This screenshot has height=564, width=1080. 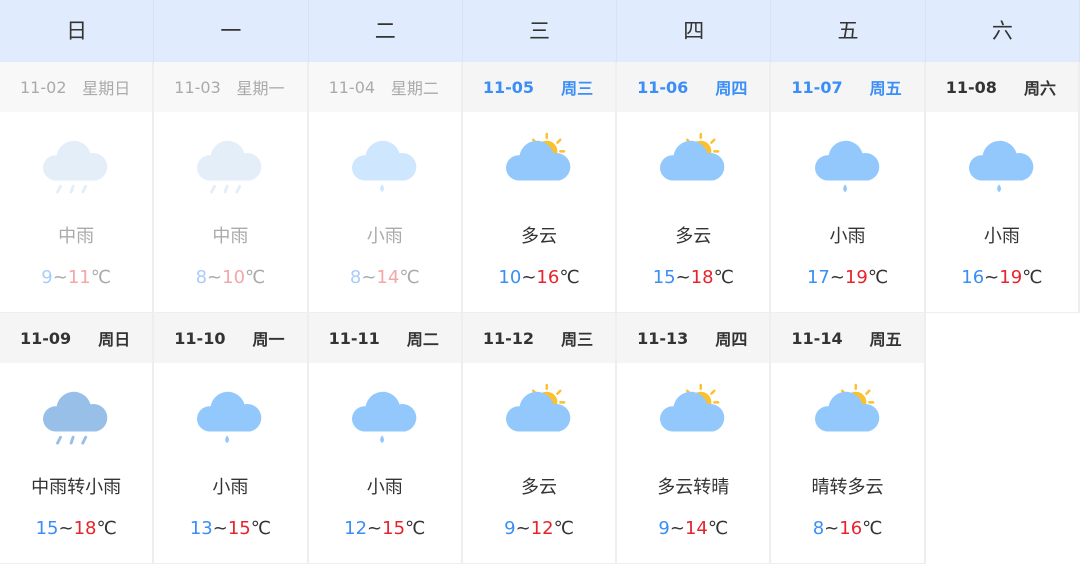 I want to click on day-cell: 11-09 周日 中雨转小雨 15~18℃, so click(x=77, y=438).